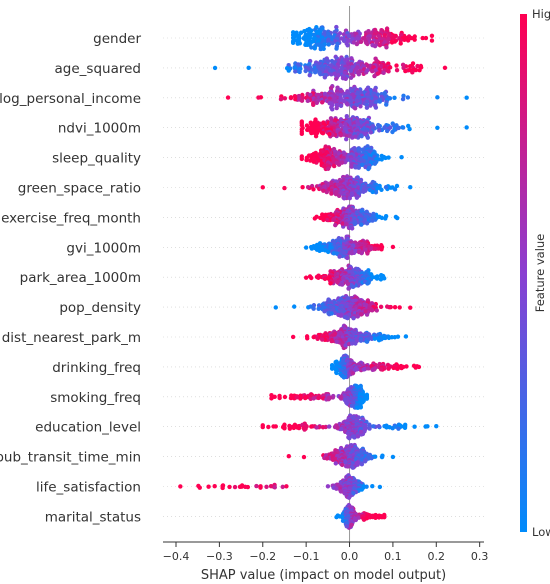 This screenshot has width=550, height=584. Describe the element at coordinates (117, 39) in the screenshot. I see `feature-label: gender` at that location.